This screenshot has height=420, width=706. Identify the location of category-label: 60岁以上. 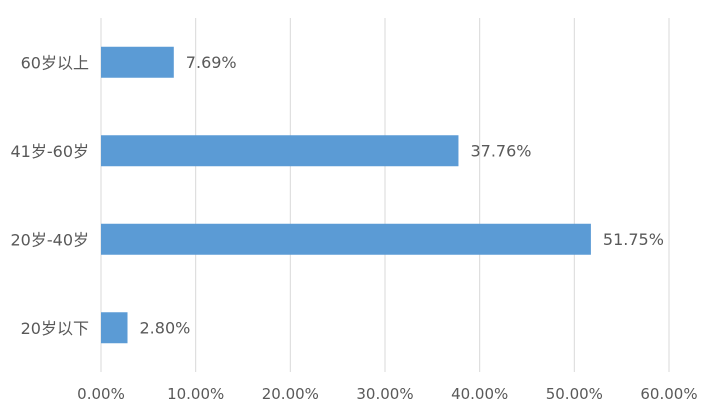
(55, 62).